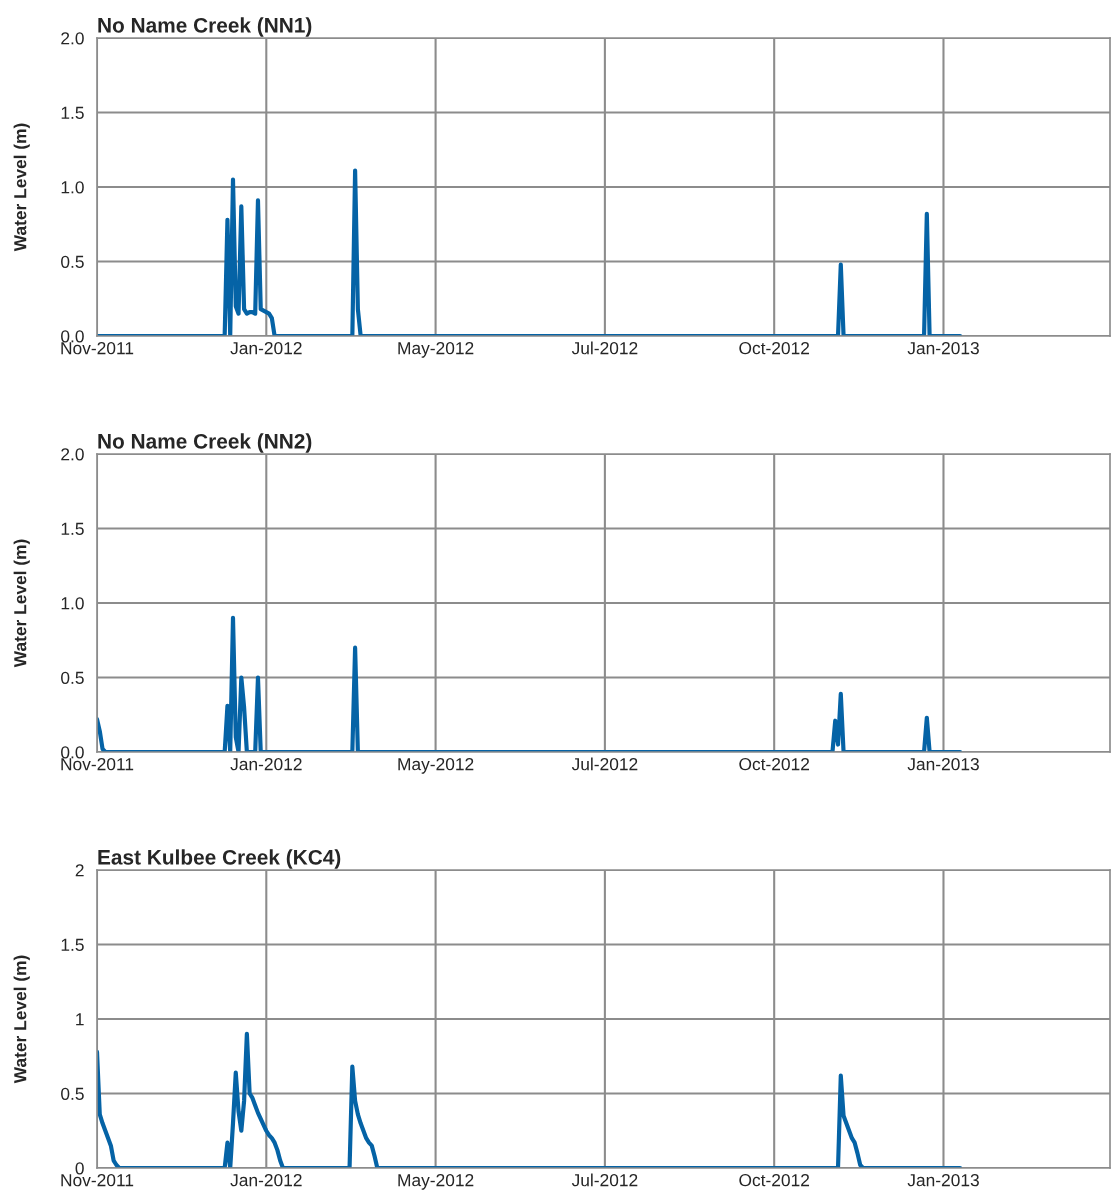 Image resolution: width=1111 pixels, height=1202 pixels. What do you see at coordinates (205, 27) in the screenshot?
I see `chart-title: No Name Creek (NN1)` at bounding box center [205, 27].